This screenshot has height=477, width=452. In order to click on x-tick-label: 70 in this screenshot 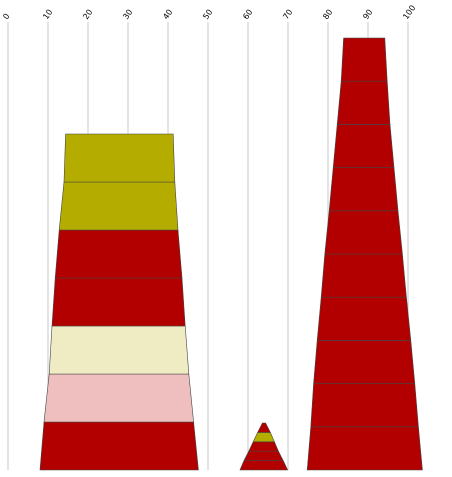, I will do `click(287, 15)`.